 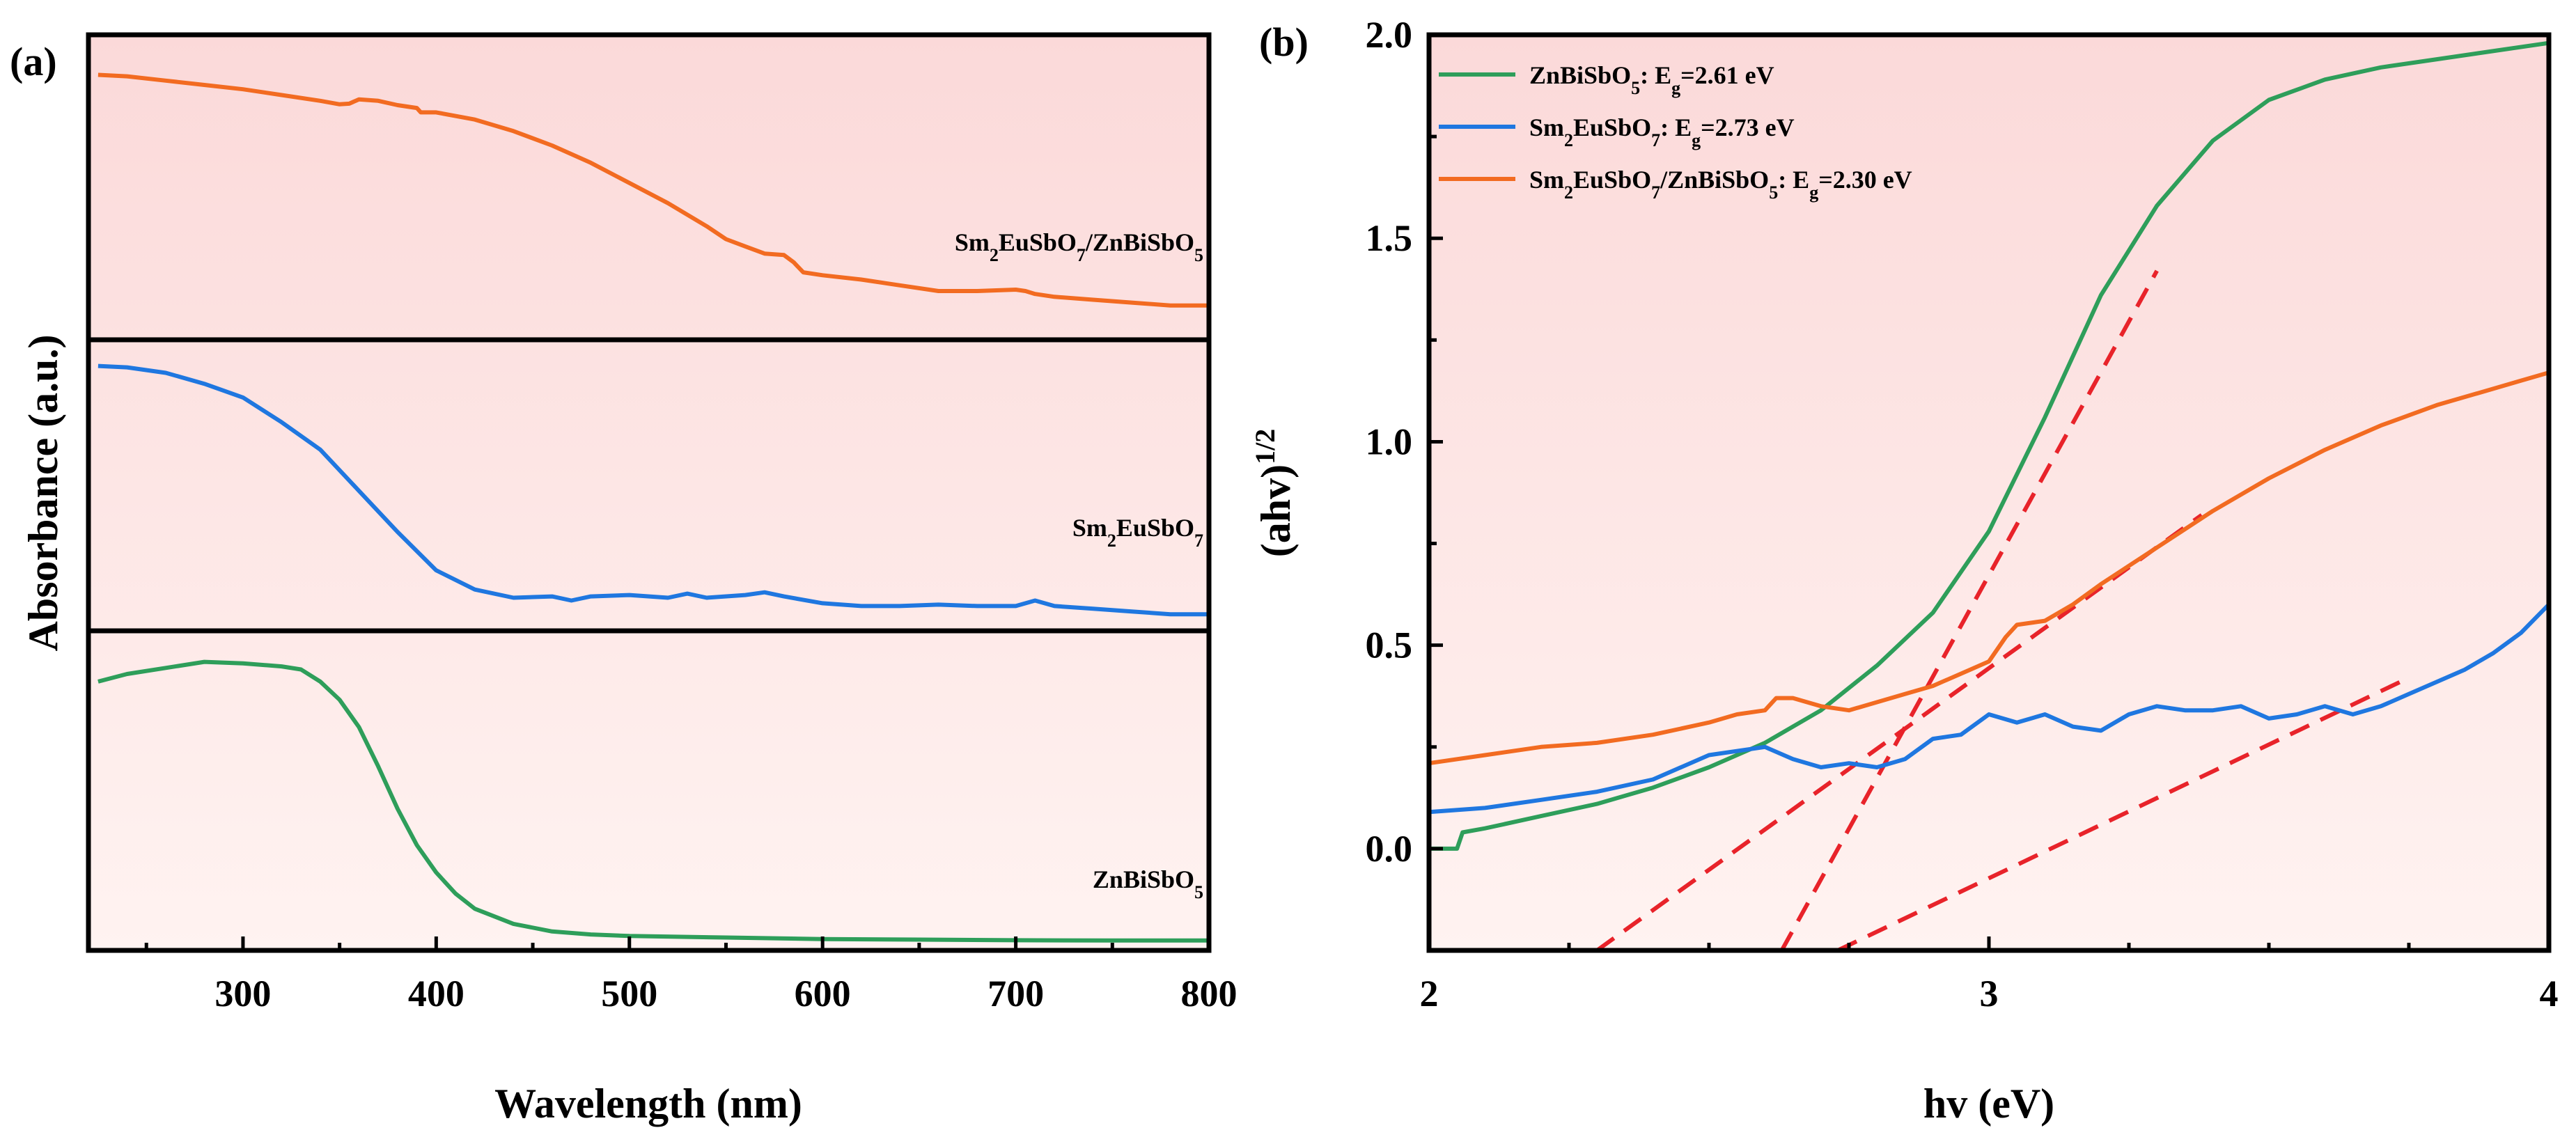 I want to click on x-tick-label: 600, so click(x=823, y=993).